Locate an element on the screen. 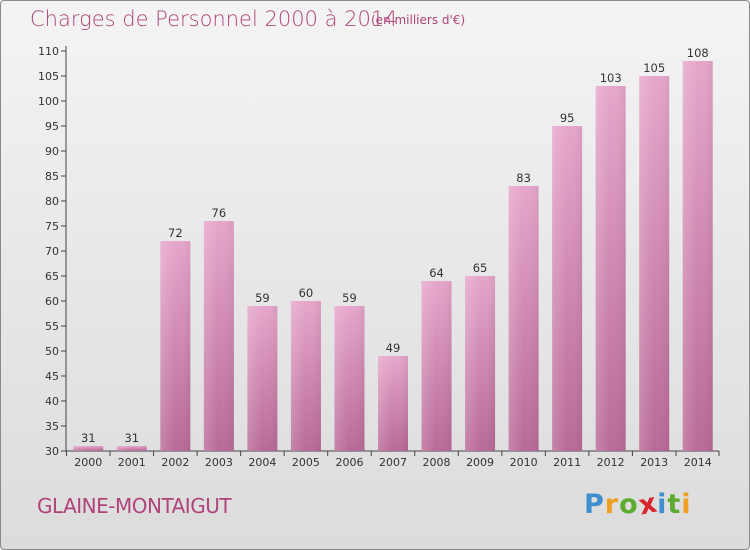 This screenshot has width=750, height=550. x-tick-label: 2004 is located at coordinates (262, 462).